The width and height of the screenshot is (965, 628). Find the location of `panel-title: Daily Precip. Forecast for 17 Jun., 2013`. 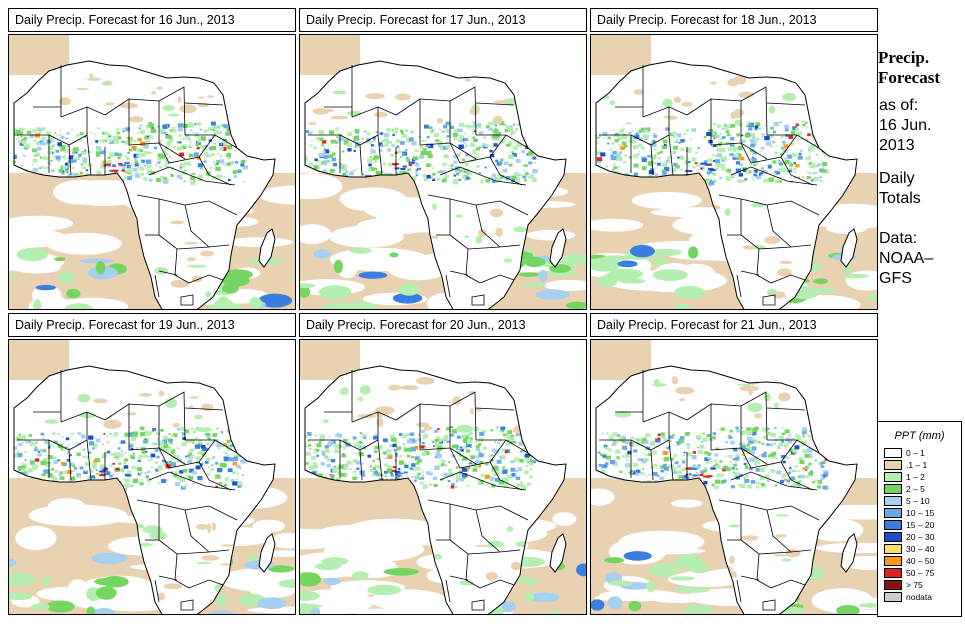

panel-title: Daily Precip. Forecast for 17 Jun., 2013 is located at coordinates (443, 20).